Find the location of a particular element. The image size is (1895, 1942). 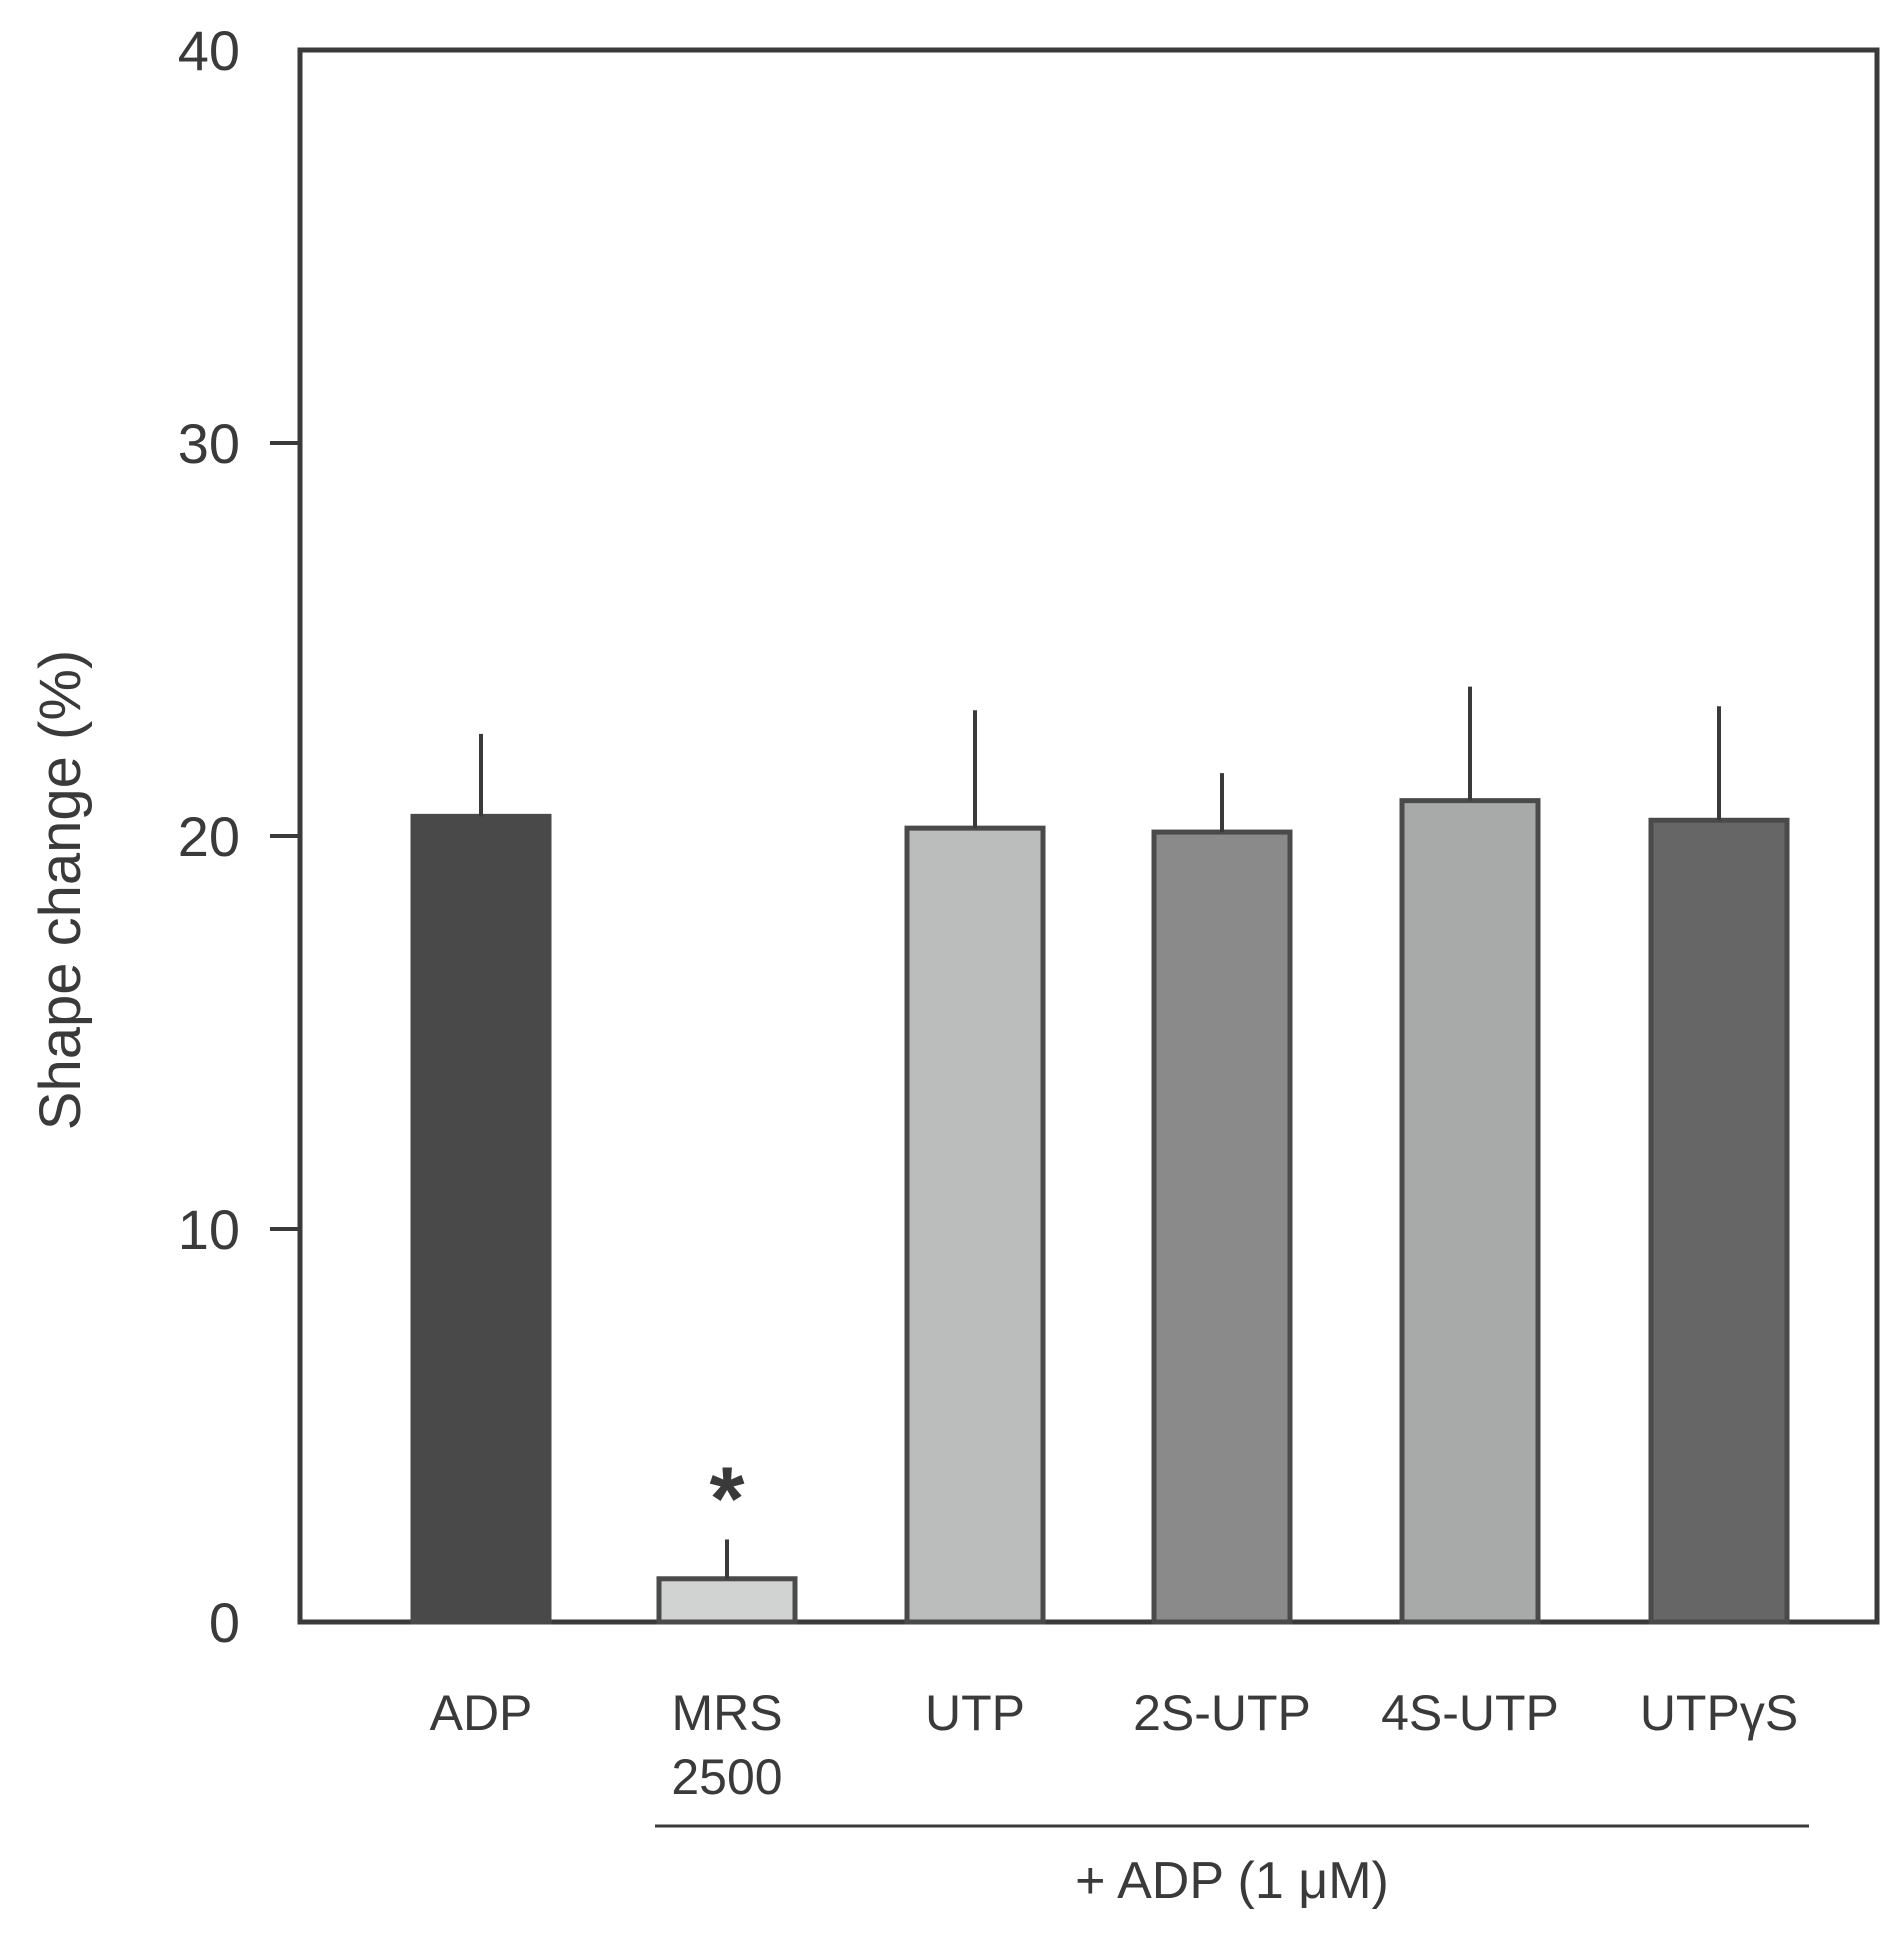

x-tick-label-line: 2S-UTP is located at coordinates (1222, 1713).